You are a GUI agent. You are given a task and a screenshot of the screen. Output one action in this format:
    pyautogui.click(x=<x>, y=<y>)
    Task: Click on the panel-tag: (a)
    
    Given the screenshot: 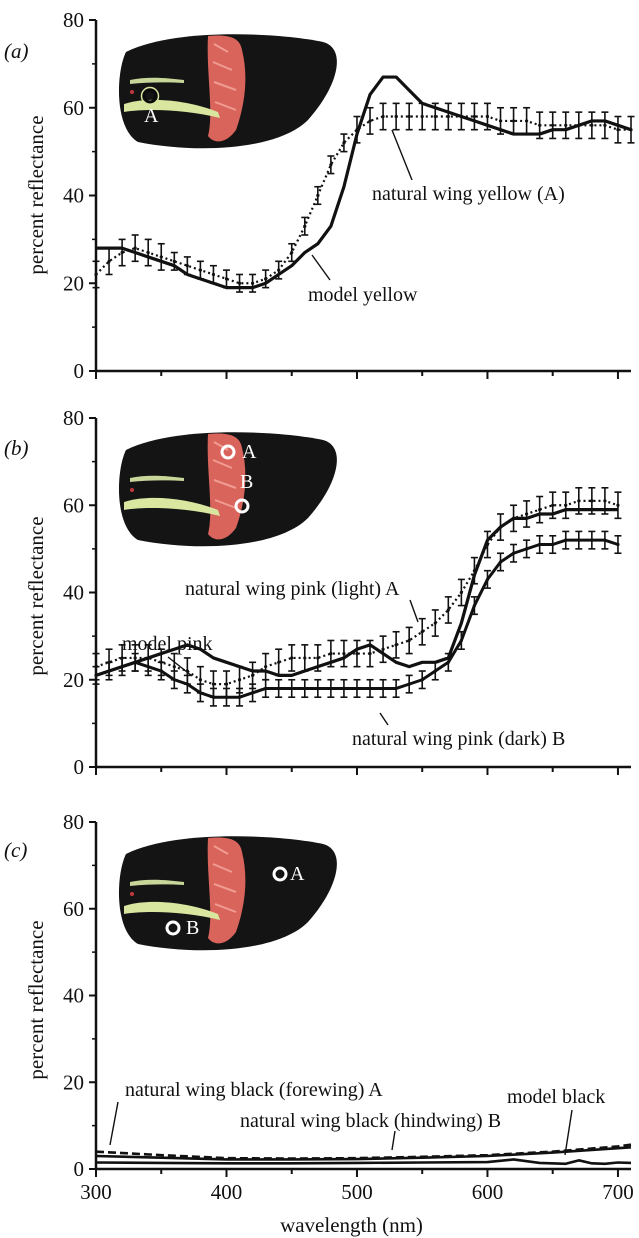 What is the action you would take?
    pyautogui.click(x=16, y=51)
    